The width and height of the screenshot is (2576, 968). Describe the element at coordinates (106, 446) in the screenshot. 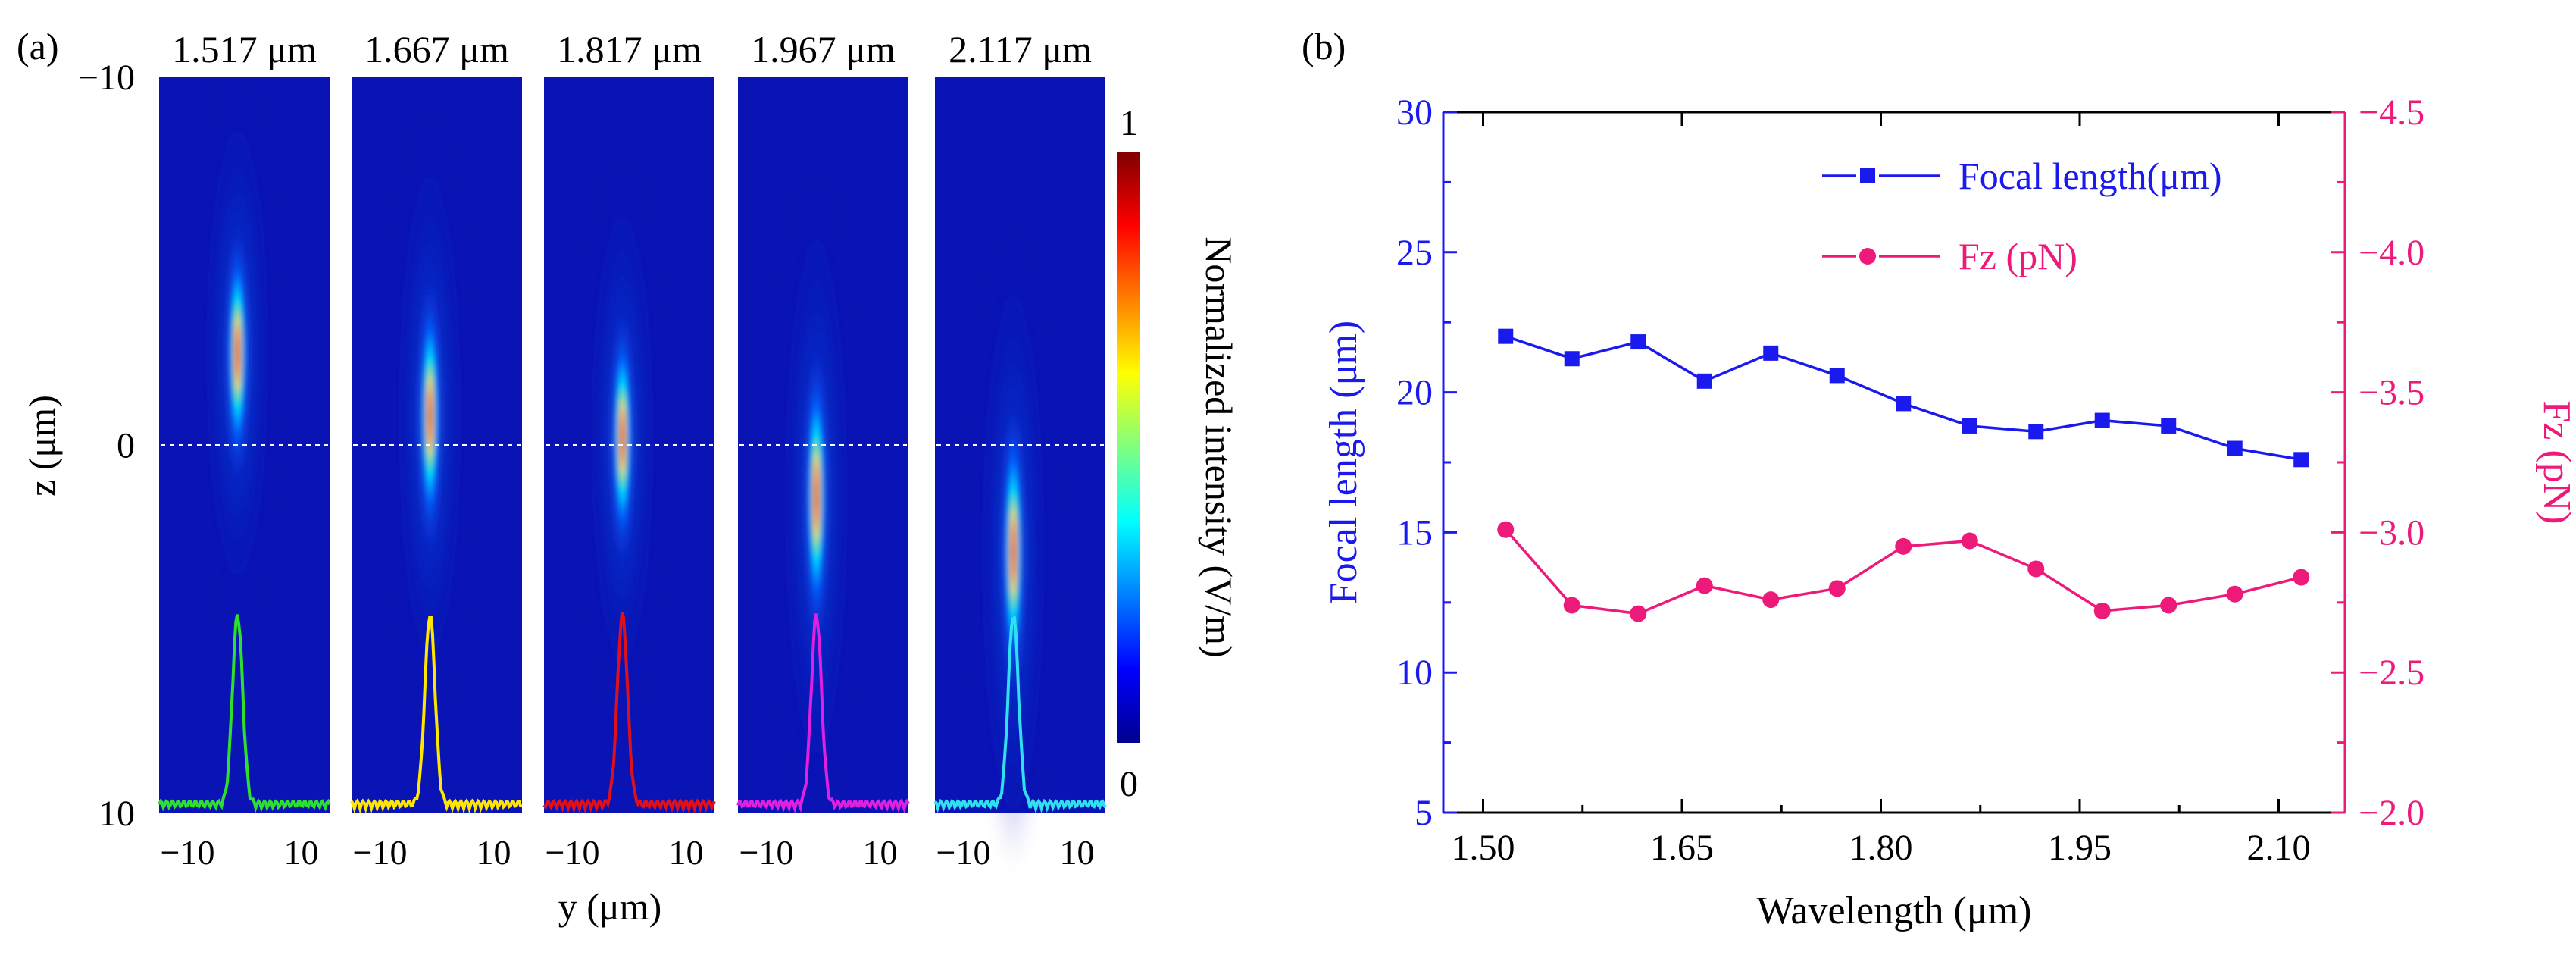

I see `panel-a-axes: −10 0 10` at that location.